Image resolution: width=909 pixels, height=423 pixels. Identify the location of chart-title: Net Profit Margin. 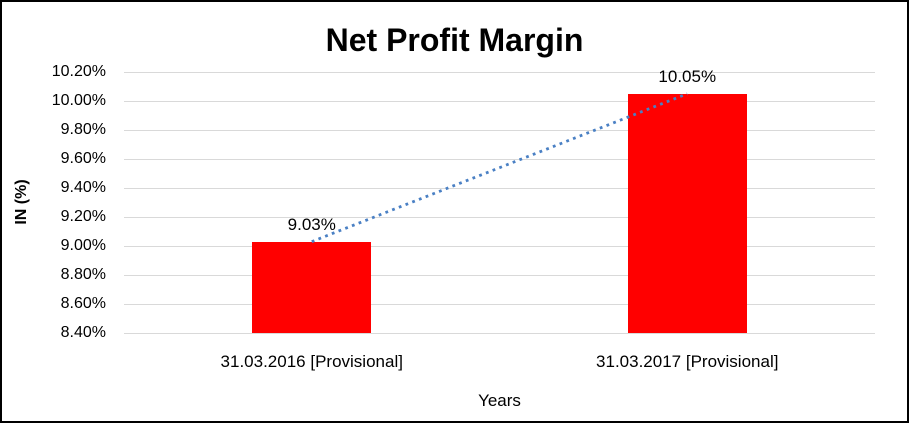
(454, 40).